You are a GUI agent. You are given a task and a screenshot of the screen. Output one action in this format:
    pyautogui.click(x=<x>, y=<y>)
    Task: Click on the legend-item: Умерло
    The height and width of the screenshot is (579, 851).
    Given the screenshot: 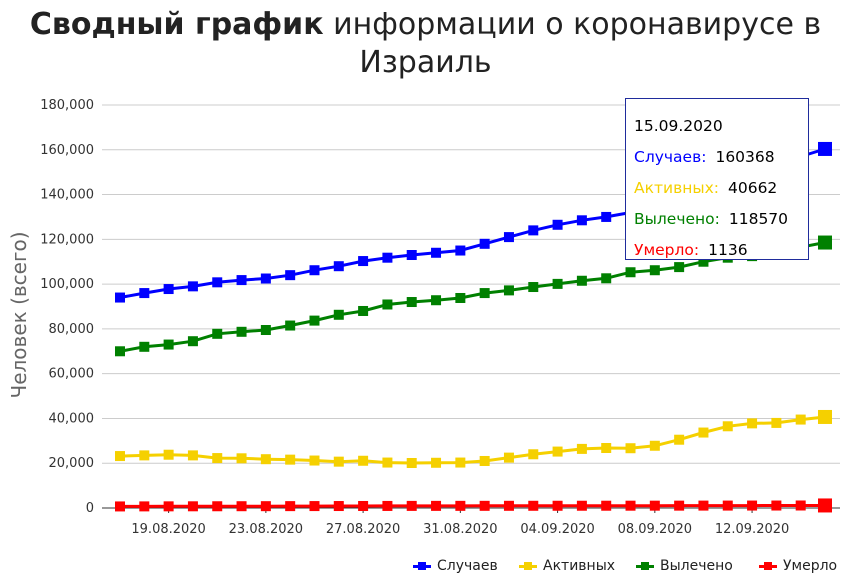 What is the action you would take?
    pyautogui.click(x=798, y=566)
    